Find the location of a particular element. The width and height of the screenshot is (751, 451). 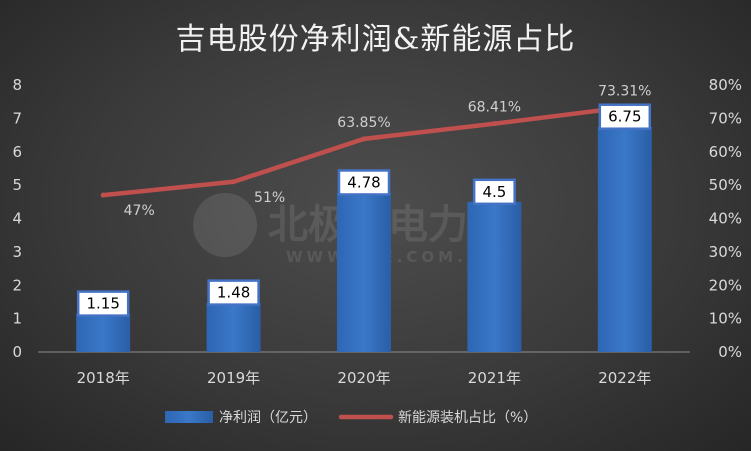

left-axis: 0 1 2 3 4 5 6 7 8 is located at coordinates (17, 218).